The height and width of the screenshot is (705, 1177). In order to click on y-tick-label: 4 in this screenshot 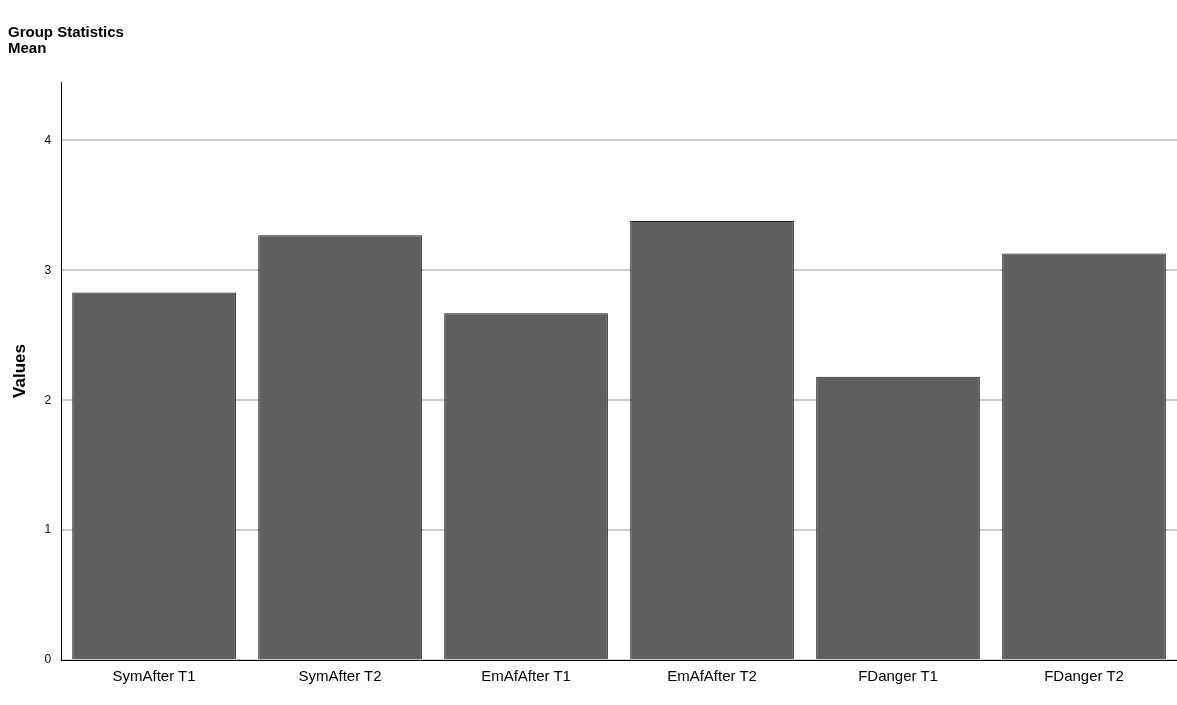, I will do `click(48, 139)`.